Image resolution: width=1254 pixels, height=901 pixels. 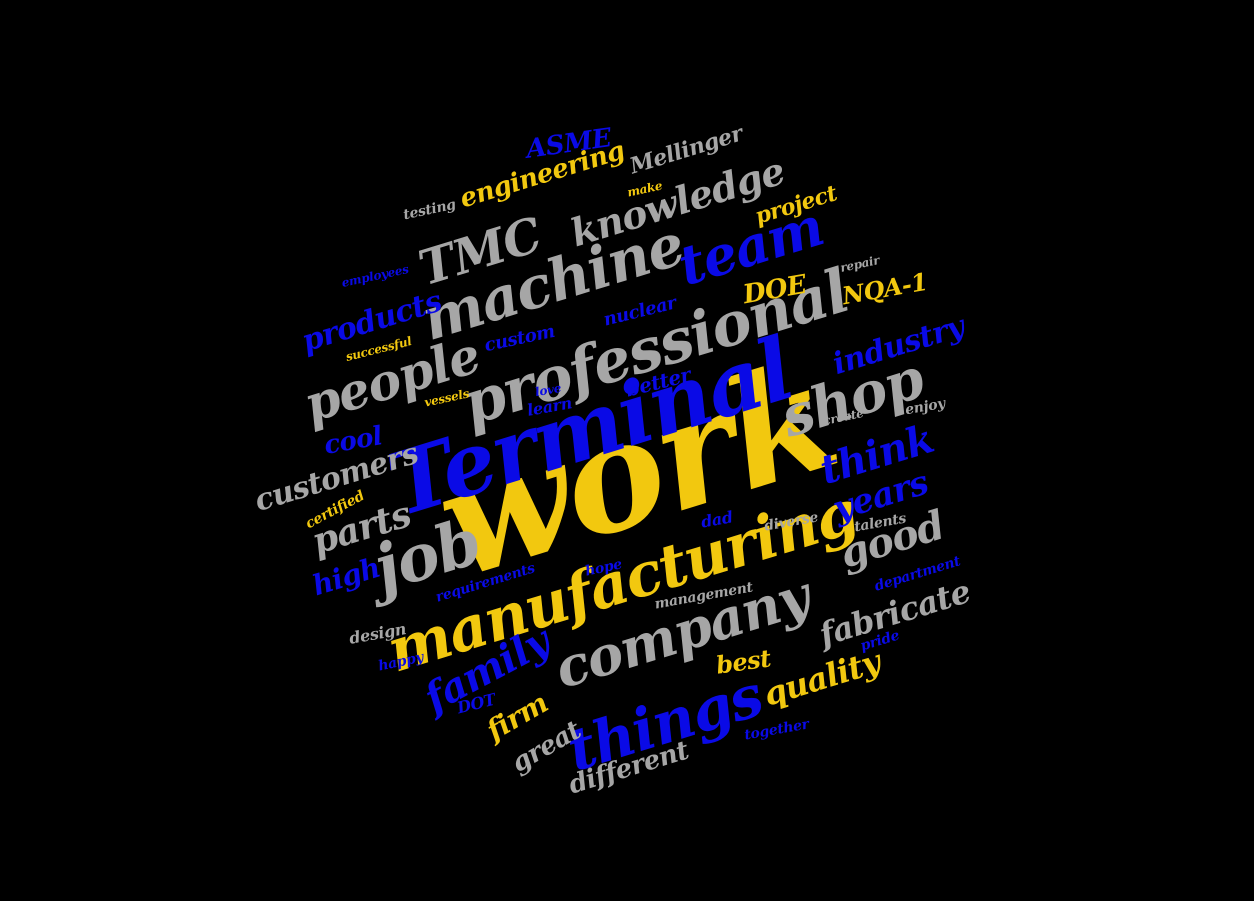 I want to click on word-employees: employees, so click(x=375, y=276).